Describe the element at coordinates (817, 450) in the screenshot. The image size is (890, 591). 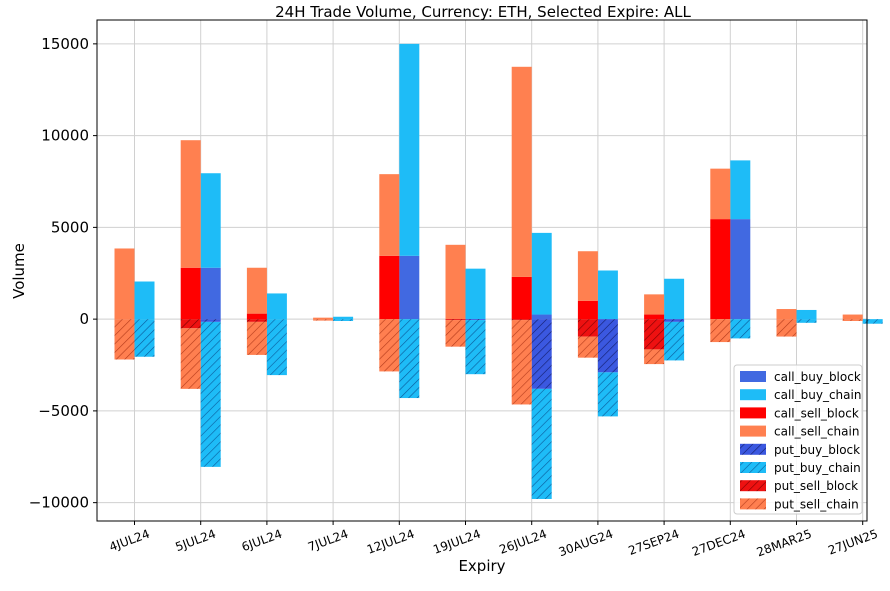
I see `legend-label: put_buy_block` at that location.